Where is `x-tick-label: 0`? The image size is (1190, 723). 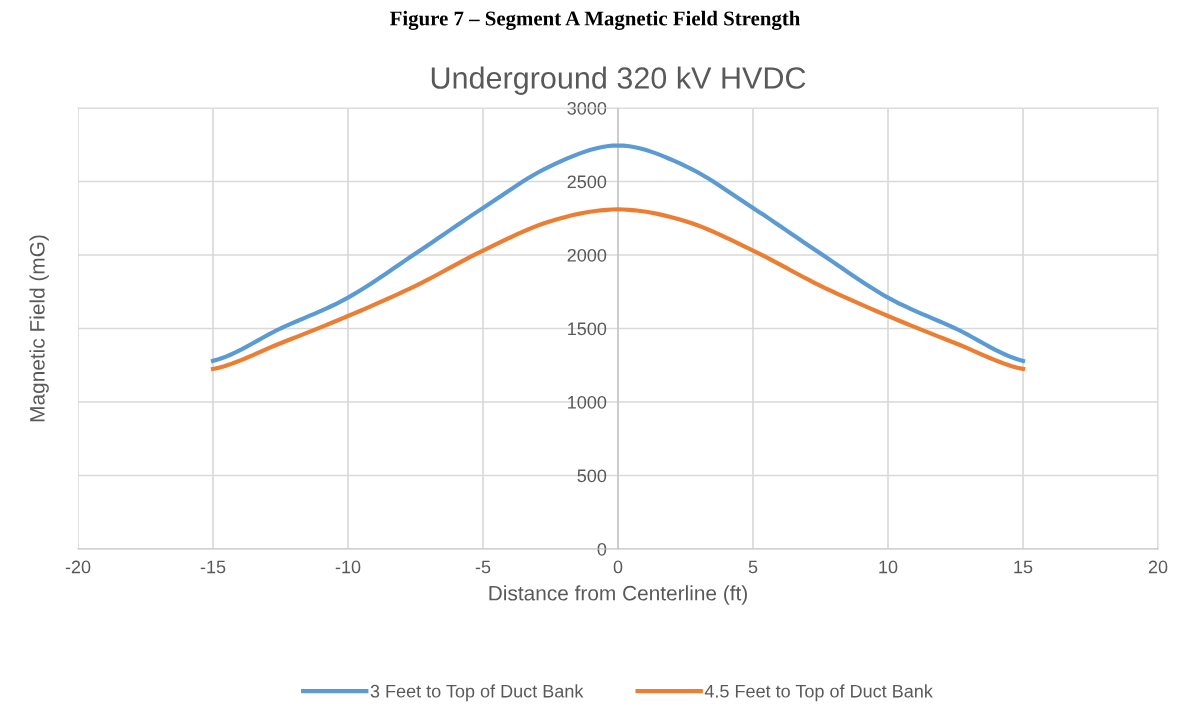 x-tick-label: 0 is located at coordinates (618, 567).